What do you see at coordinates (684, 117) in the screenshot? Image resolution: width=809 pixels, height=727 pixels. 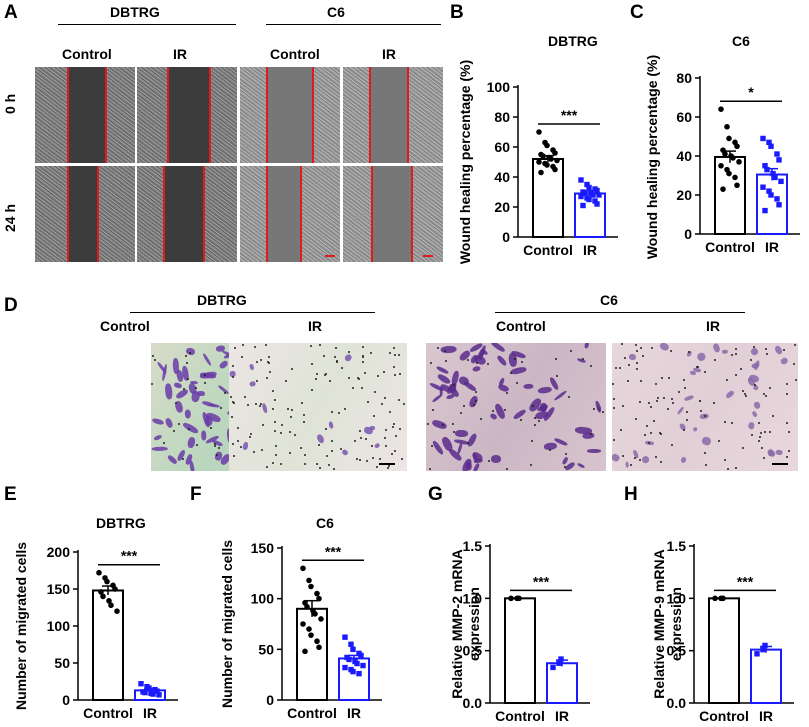 I see `y-tick-label: 60` at bounding box center [684, 117].